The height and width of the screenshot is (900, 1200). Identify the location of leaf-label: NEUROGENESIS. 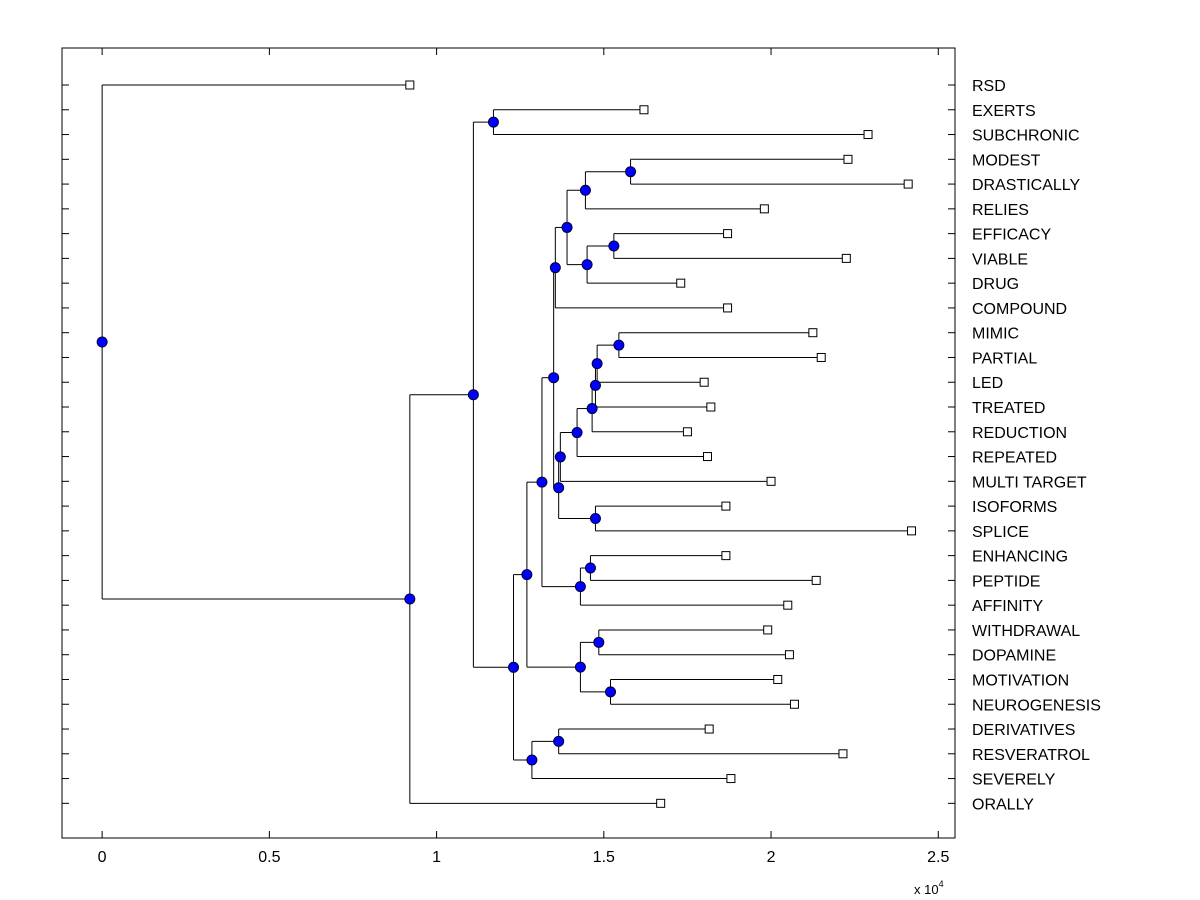
(1036, 705).